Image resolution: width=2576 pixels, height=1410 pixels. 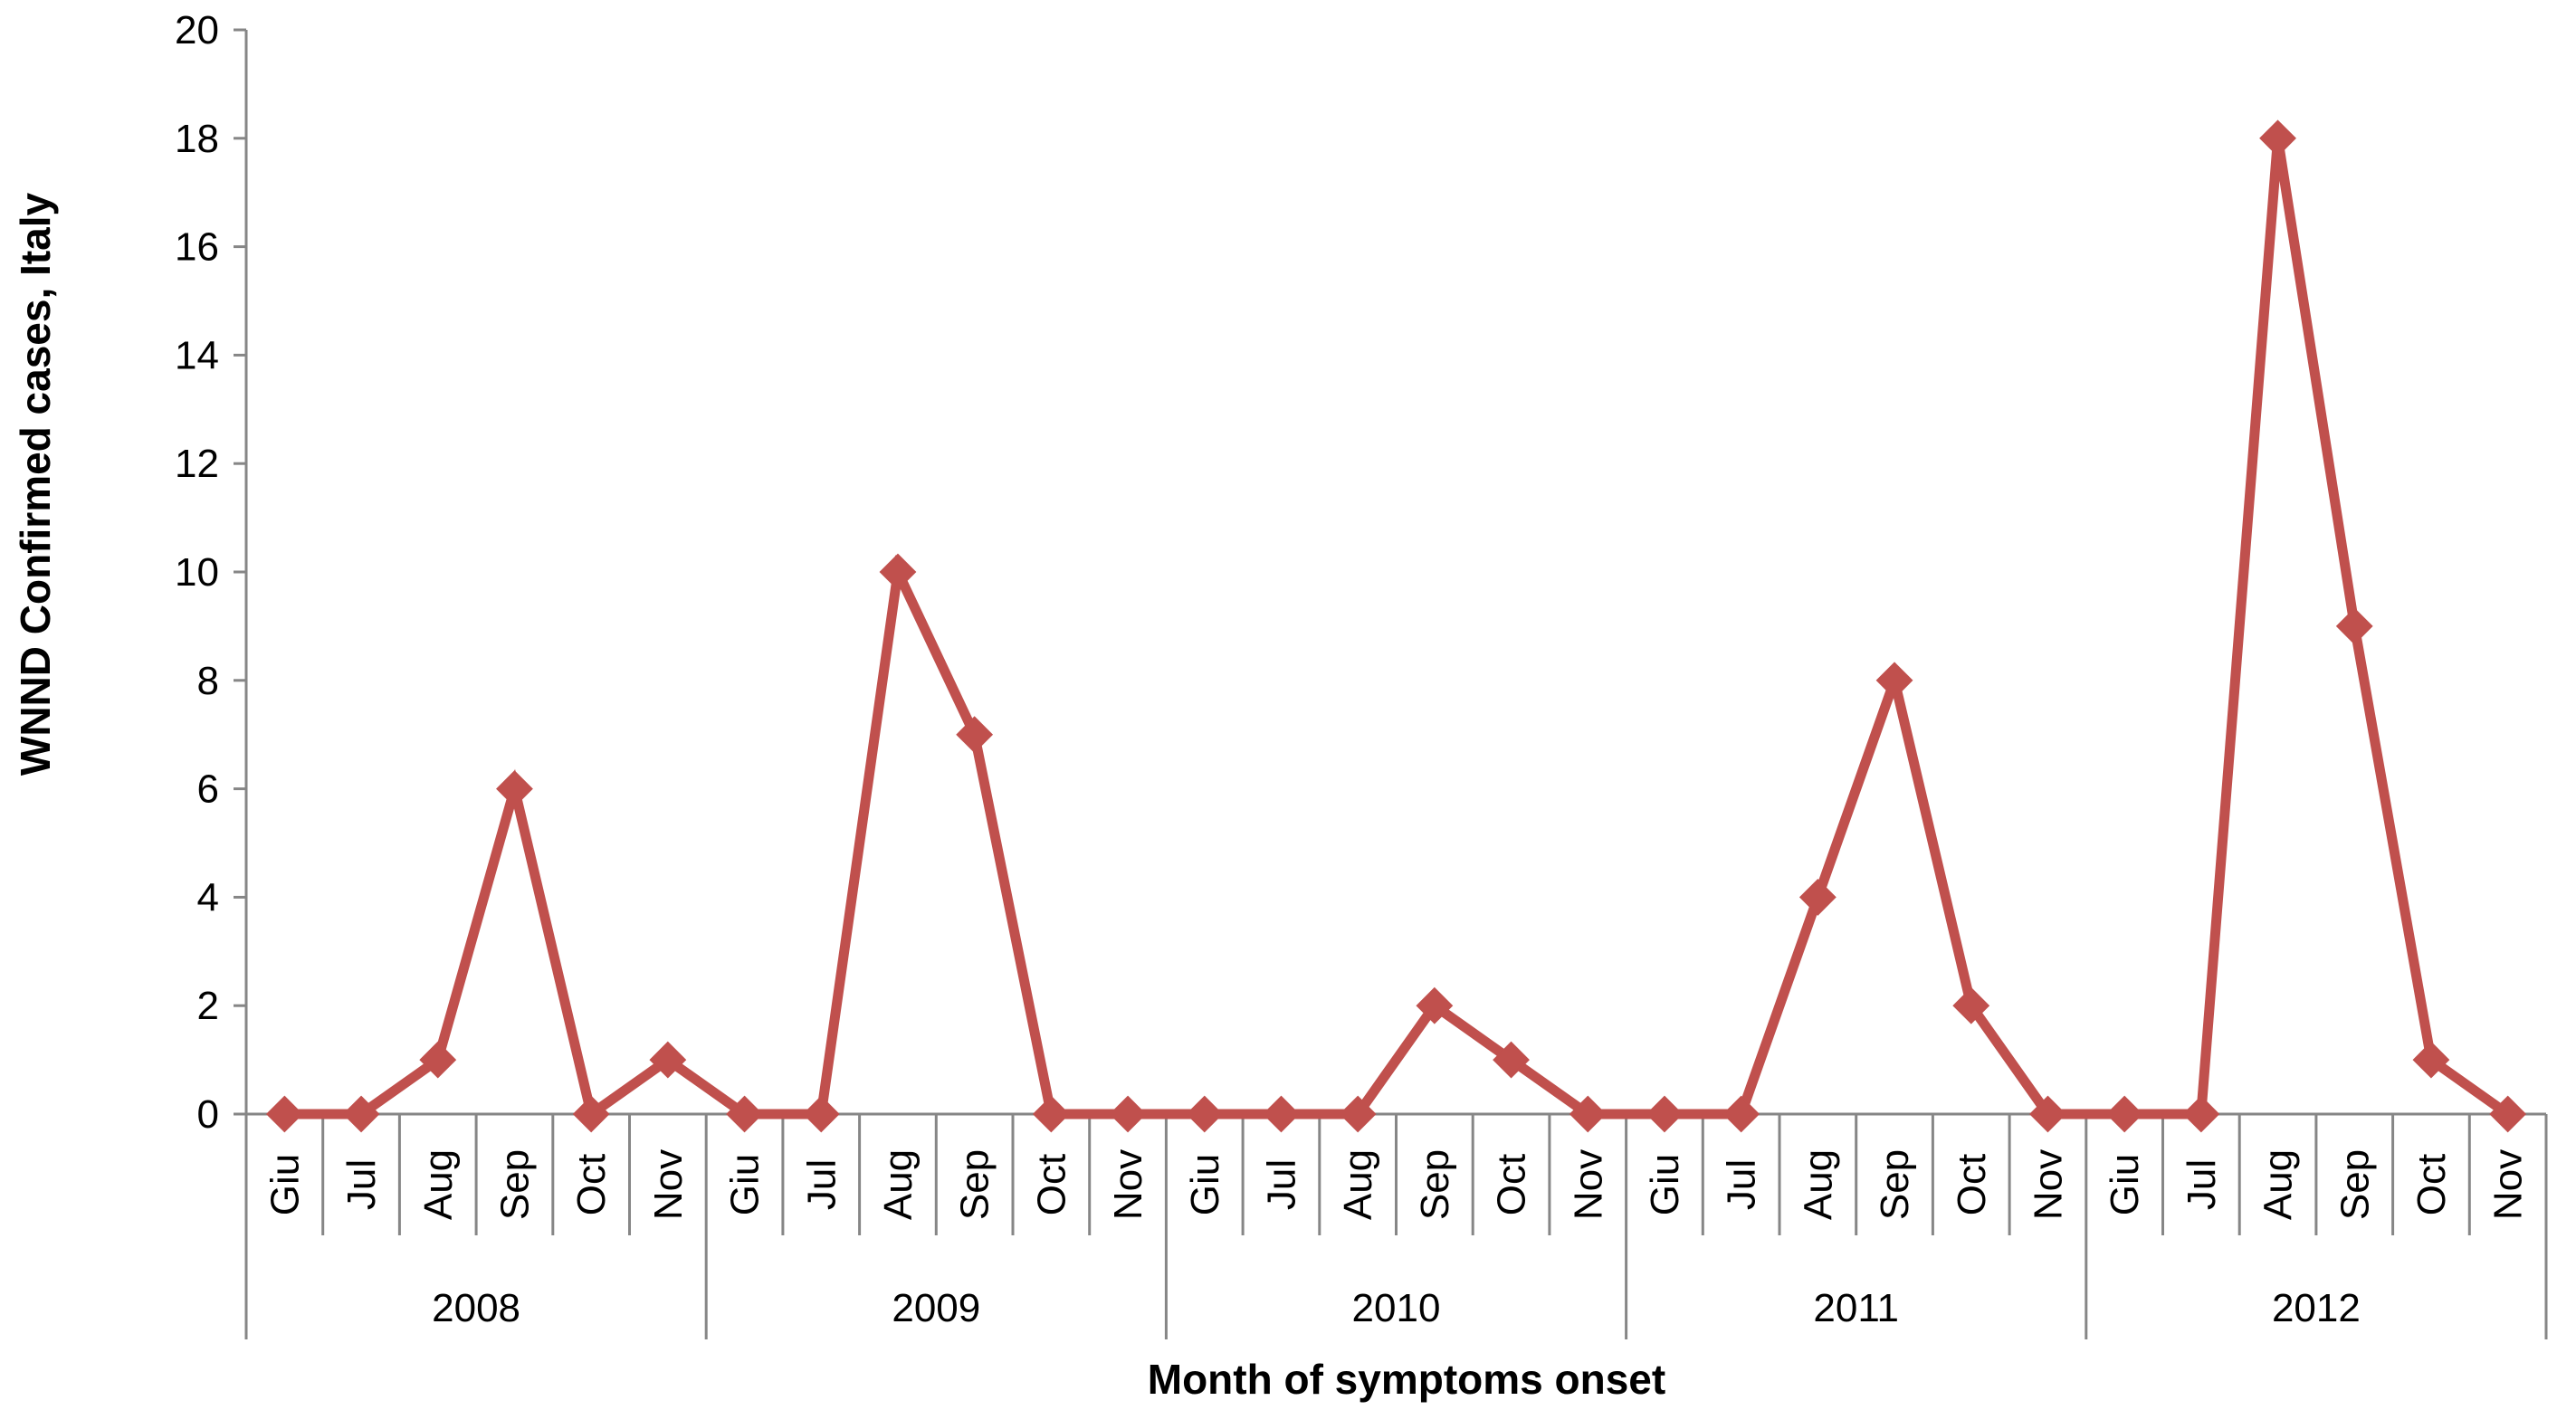 I want to click on y-tick-label: 12, so click(x=197, y=464).